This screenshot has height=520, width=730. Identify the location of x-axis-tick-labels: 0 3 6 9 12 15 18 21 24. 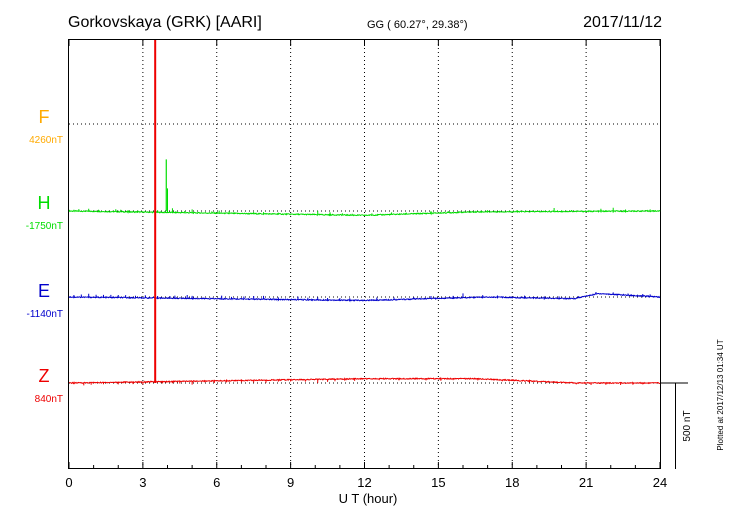
(366, 482).